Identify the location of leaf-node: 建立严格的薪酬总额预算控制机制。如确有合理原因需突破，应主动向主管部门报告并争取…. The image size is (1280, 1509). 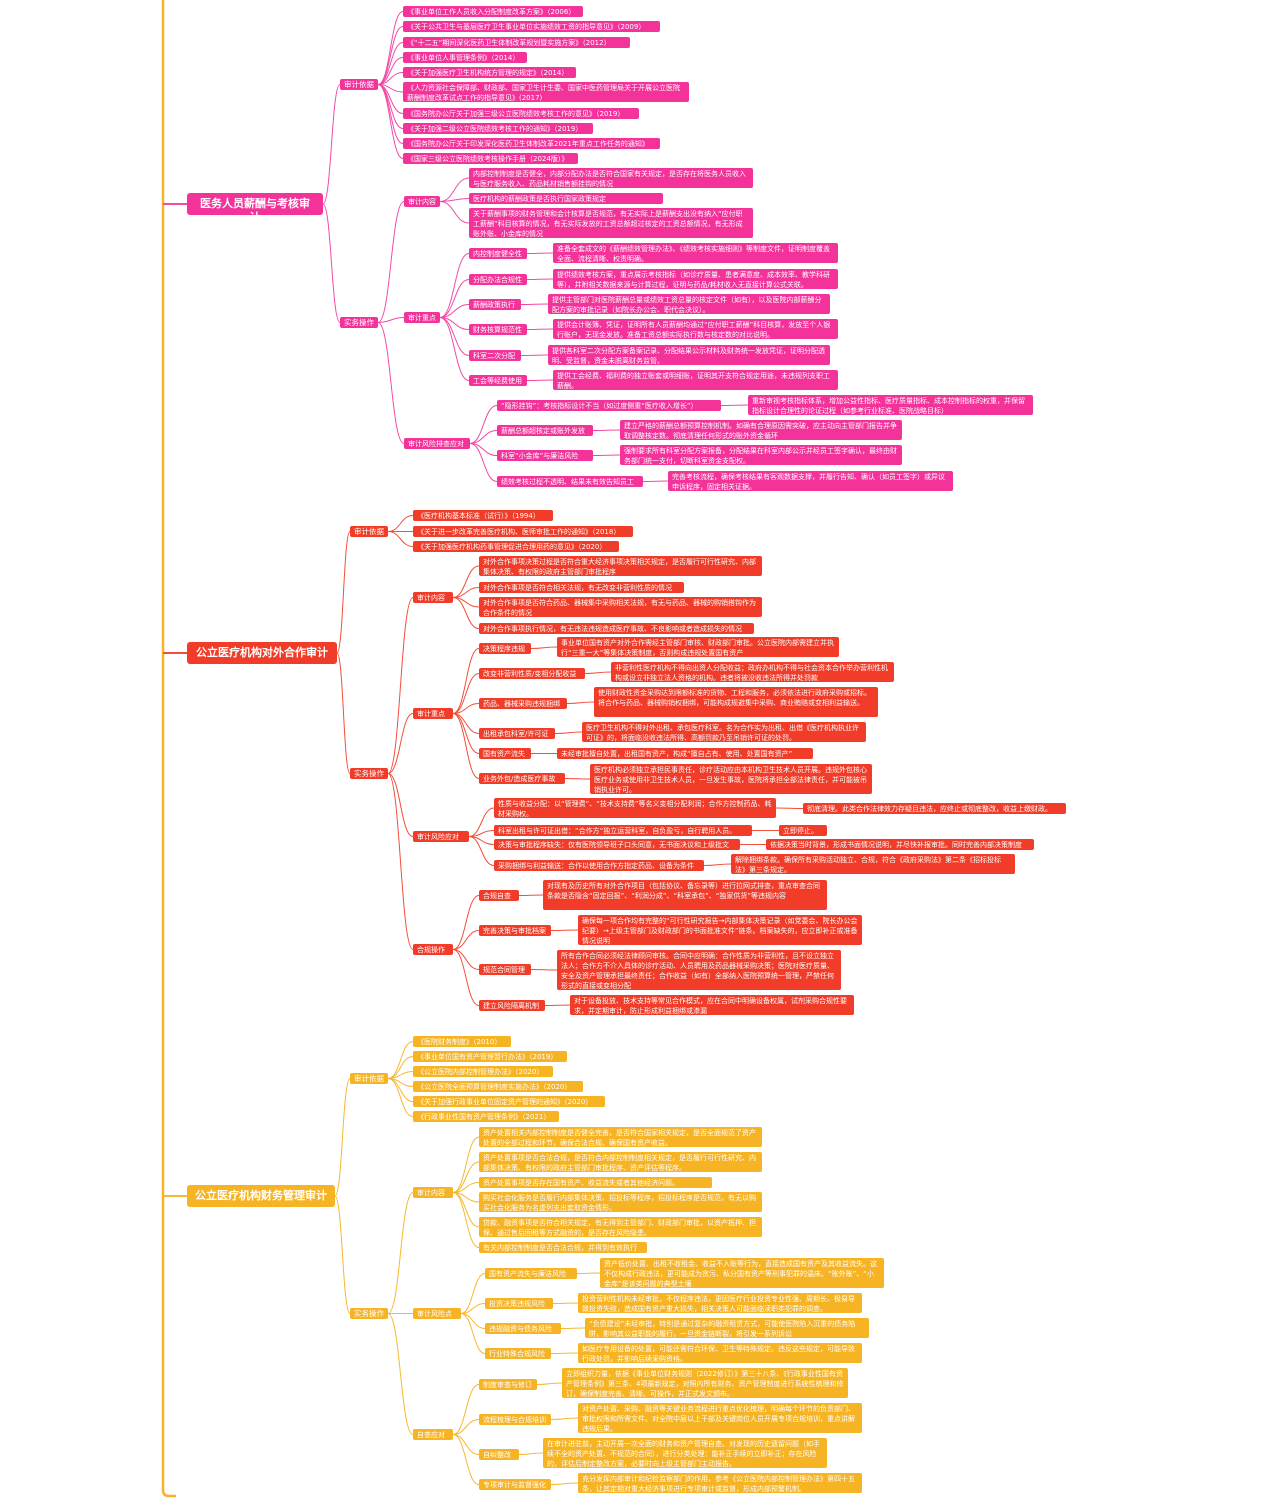
(761, 430).